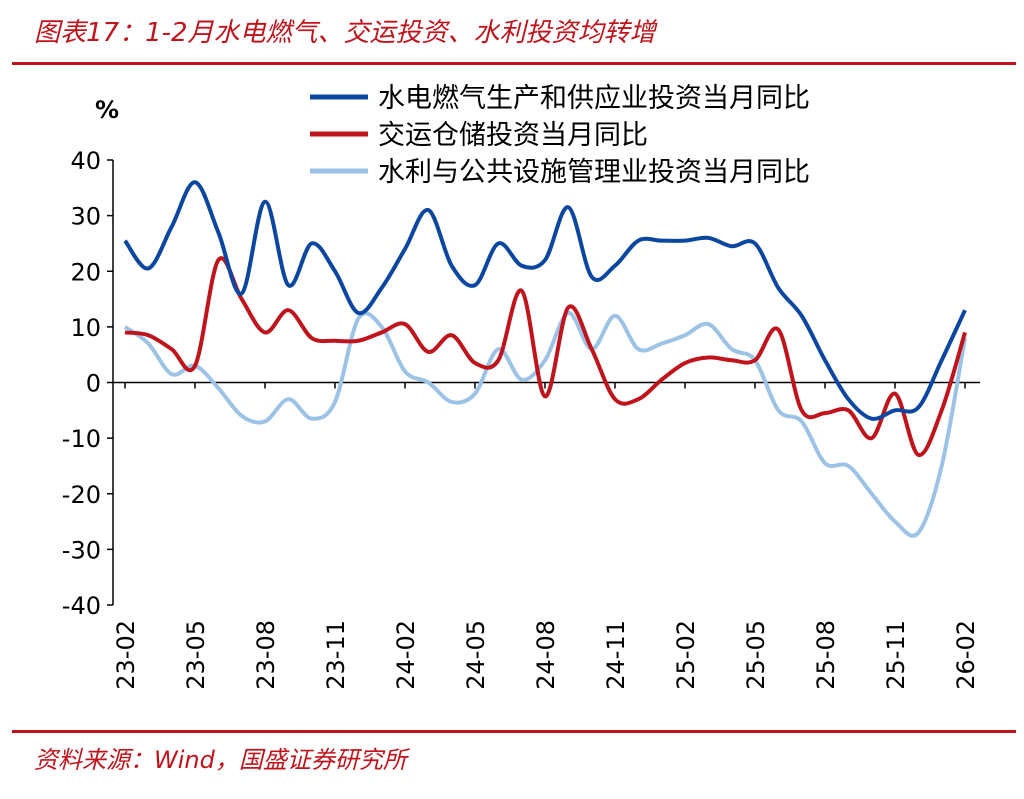 Image resolution: width=1024 pixels, height=799 pixels. I want to click on x-tick-label: 23-11, so click(336, 655).